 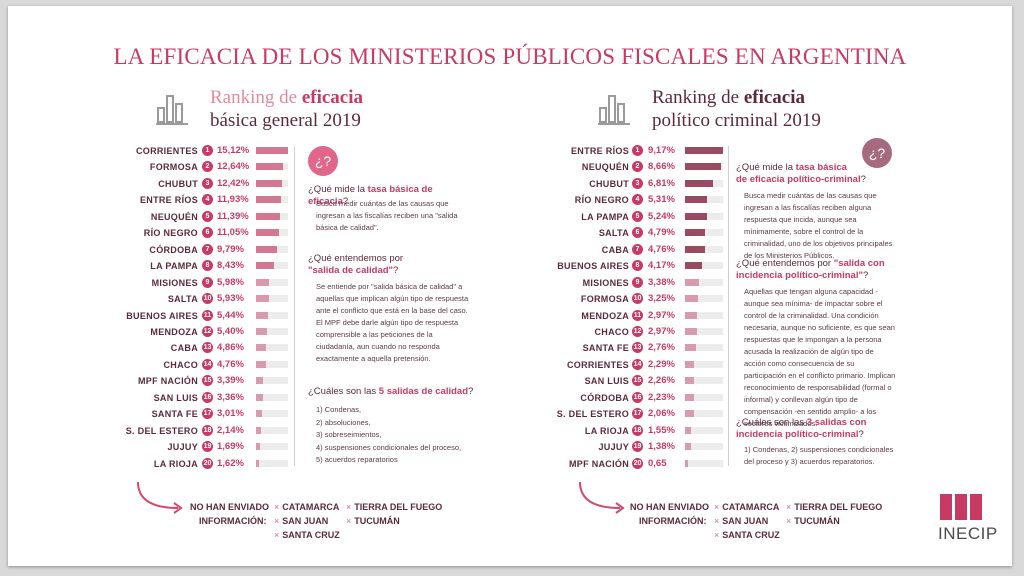 I want to click on rank-badge: 20, so click(x=207, y=463).